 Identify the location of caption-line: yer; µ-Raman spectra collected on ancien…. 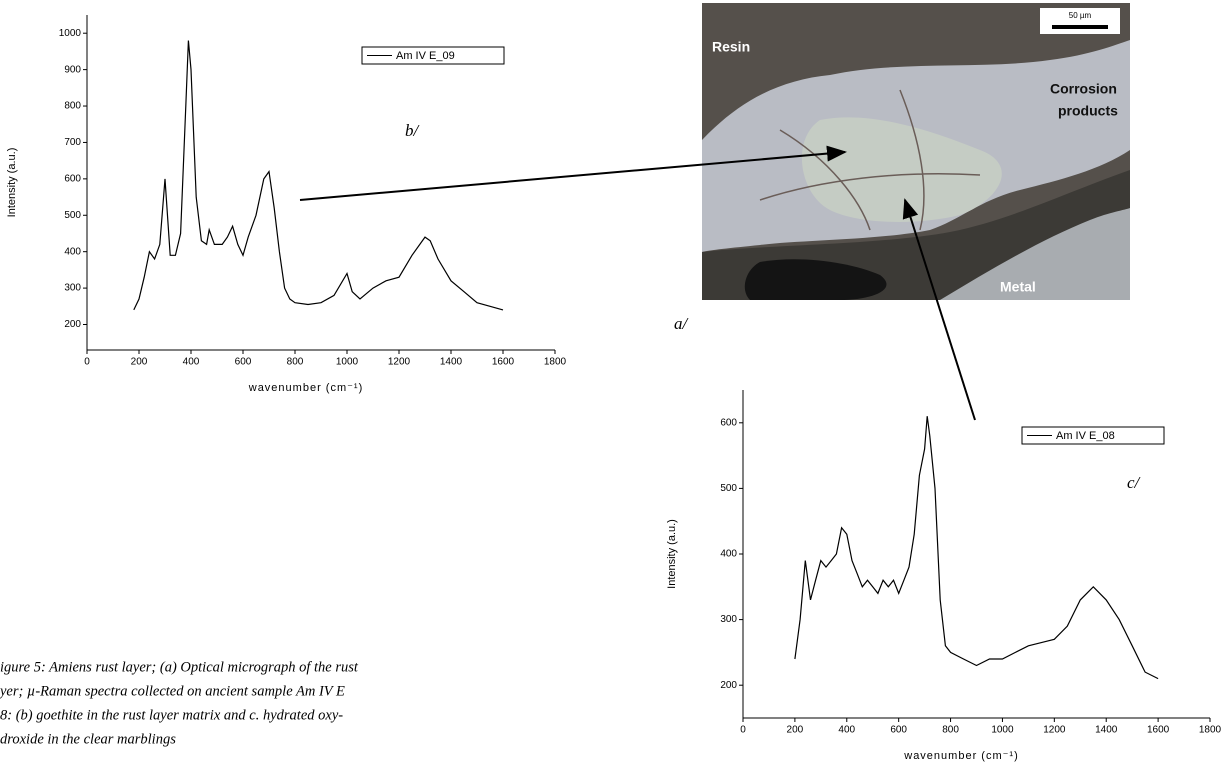
(172, 691).